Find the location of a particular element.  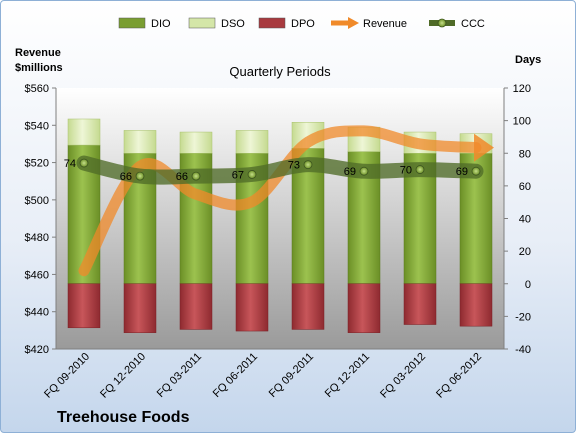

right-tick-label: 60 is located at coordinates (525, 187).